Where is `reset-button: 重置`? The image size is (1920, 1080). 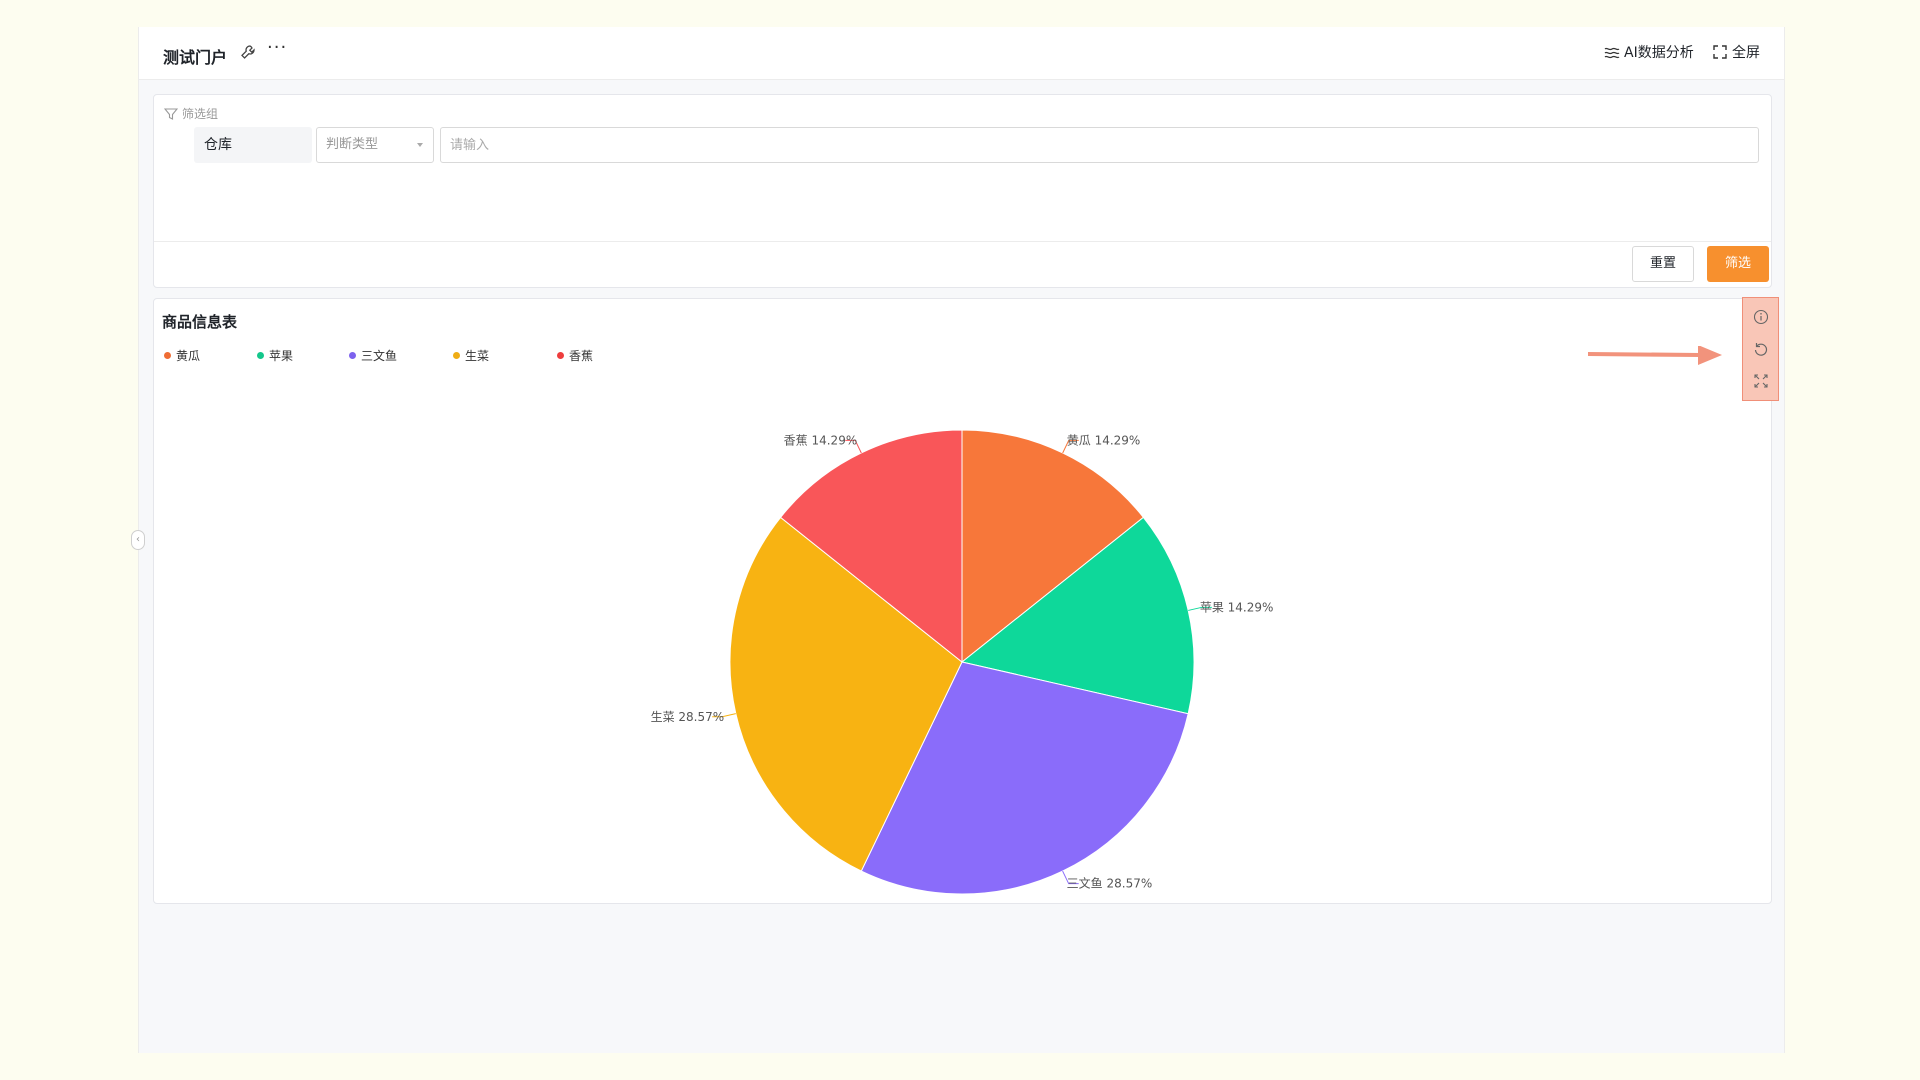
reset-button: 重置 is located at coordinates (1663, 264).